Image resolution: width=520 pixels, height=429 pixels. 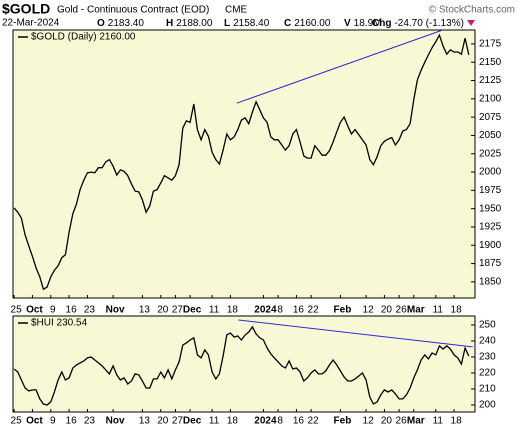 I want to click on y-tick-label: 1875, so click(x=490, y=263).